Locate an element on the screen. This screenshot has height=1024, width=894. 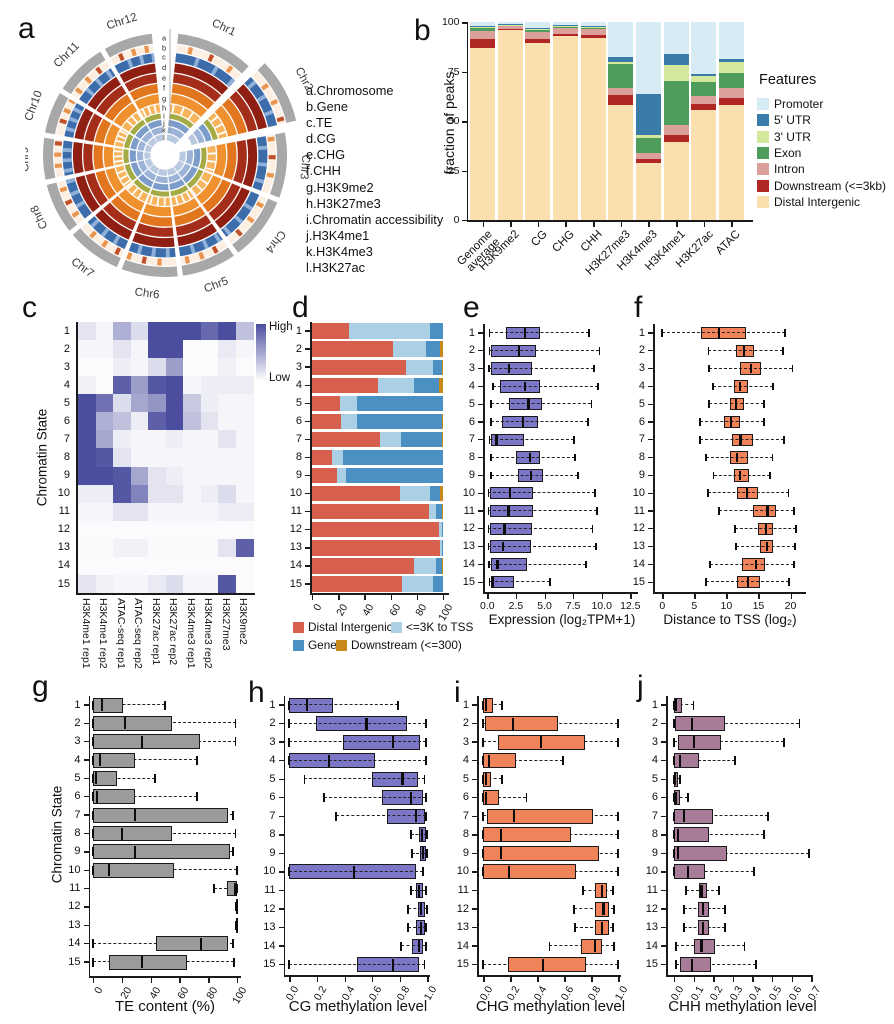
circos-track-i-Chr9 is located at coordinates (126, 156).